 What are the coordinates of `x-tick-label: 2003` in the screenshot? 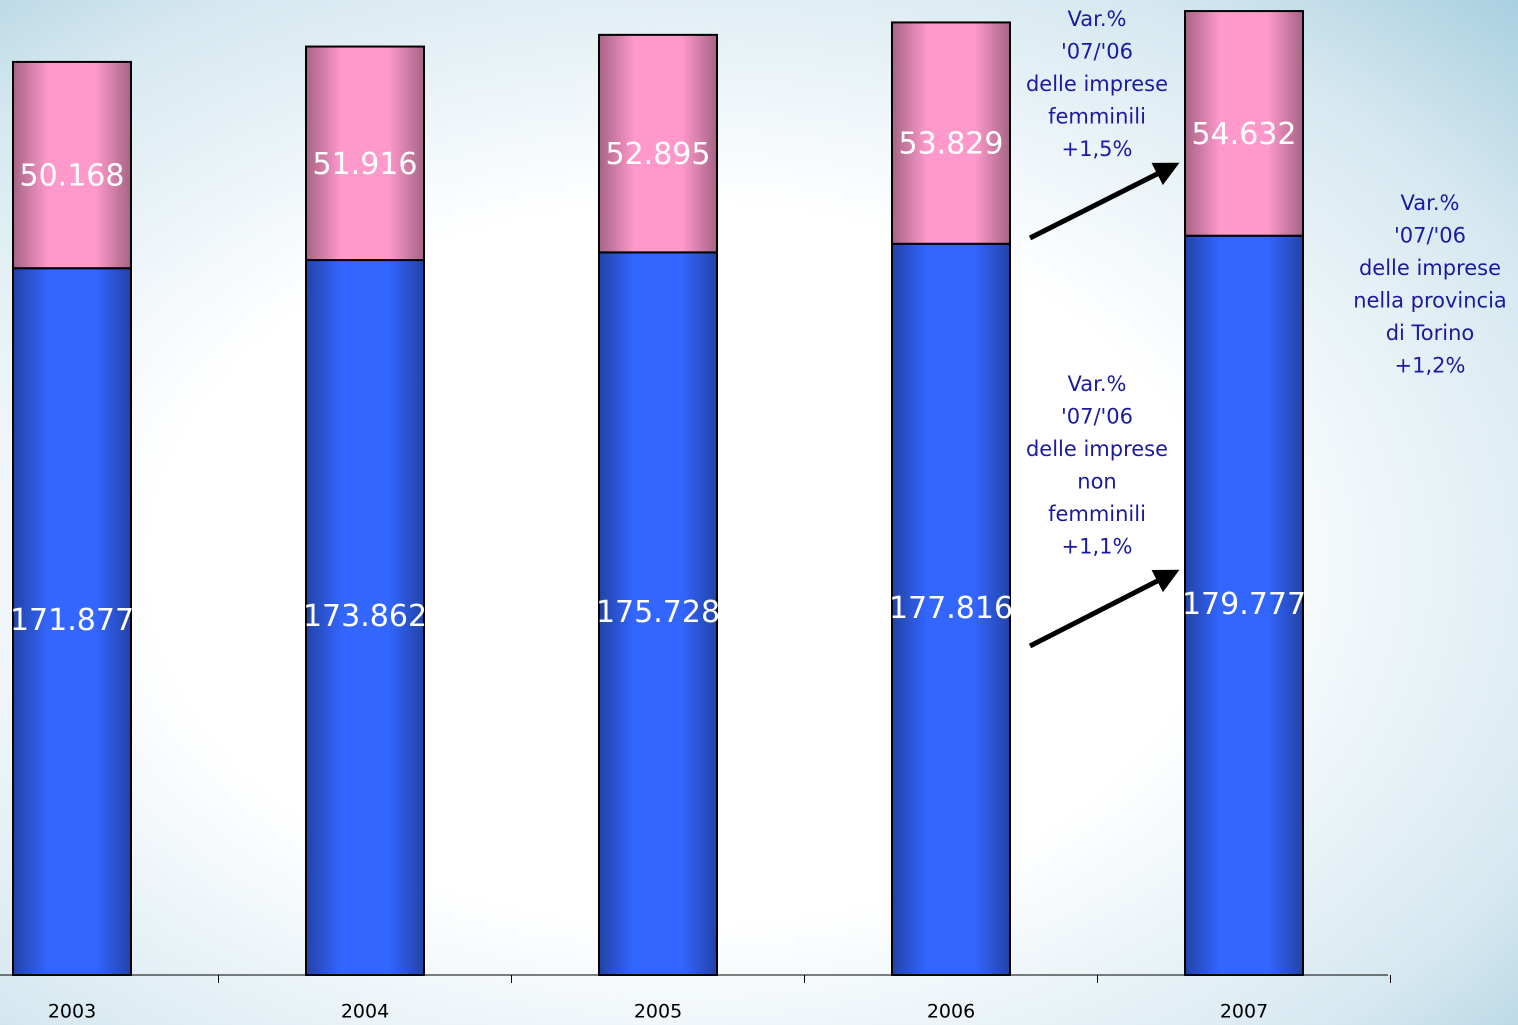 It's located at (72, 1012).